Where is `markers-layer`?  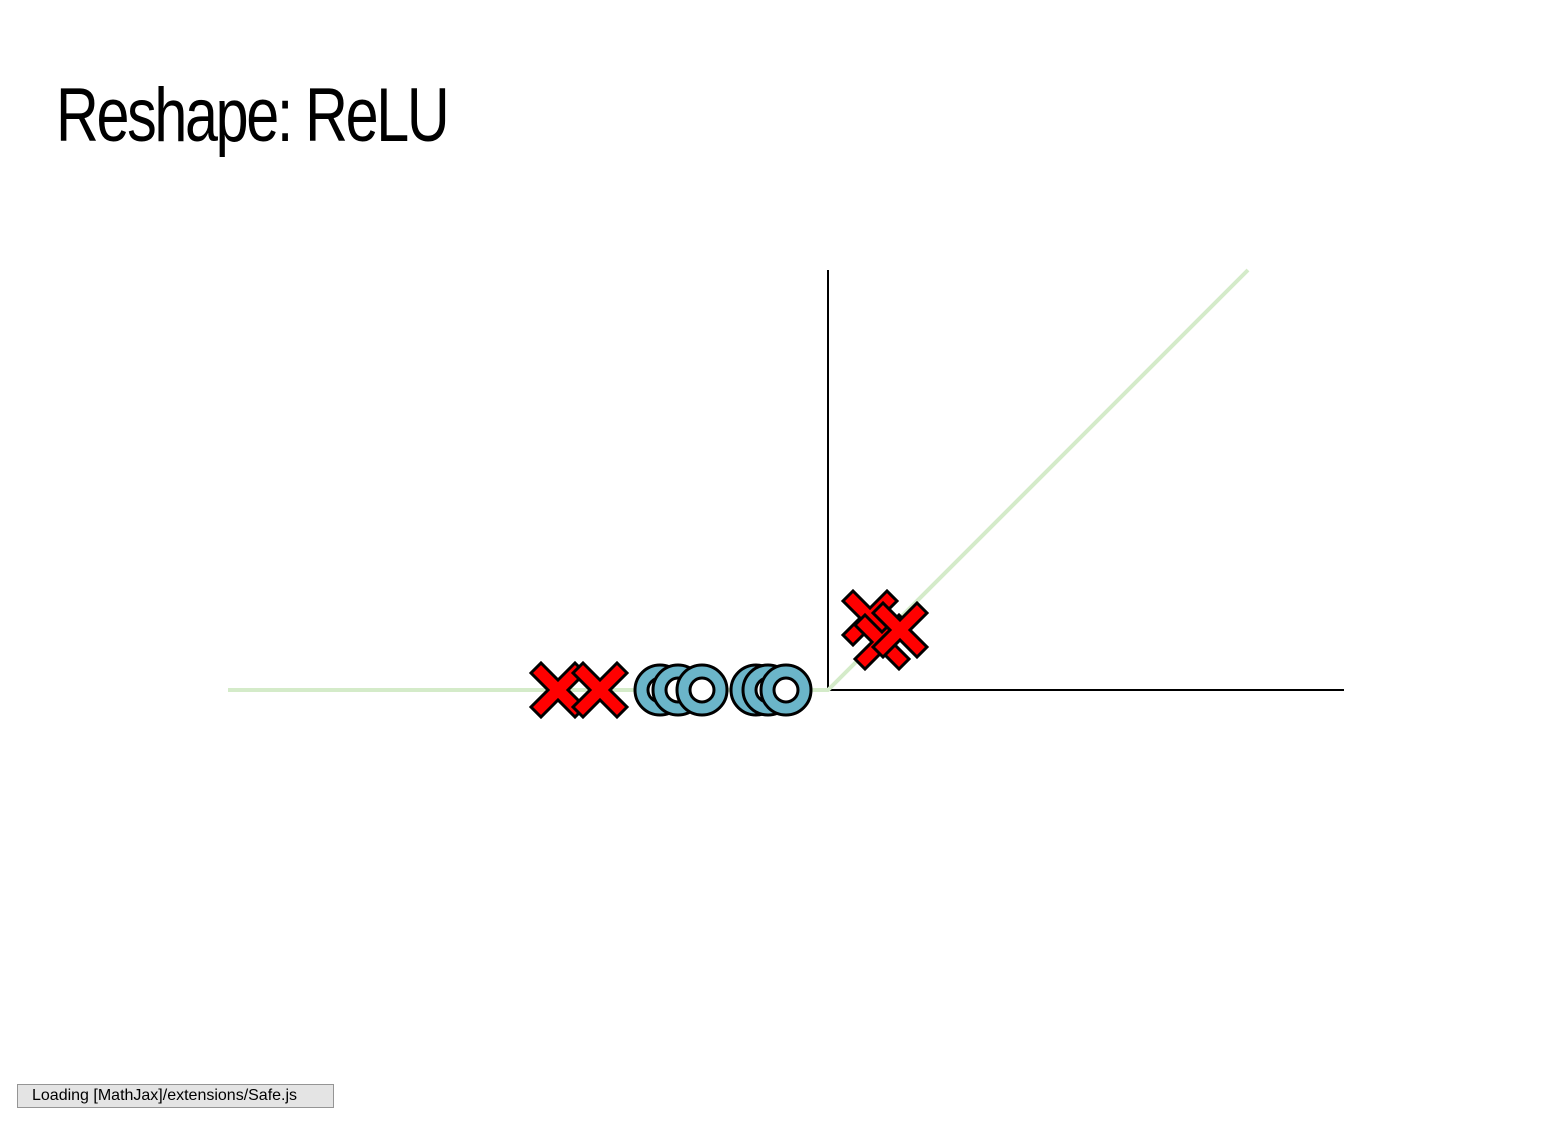
markers-layer is located at coordinates (729, 654).